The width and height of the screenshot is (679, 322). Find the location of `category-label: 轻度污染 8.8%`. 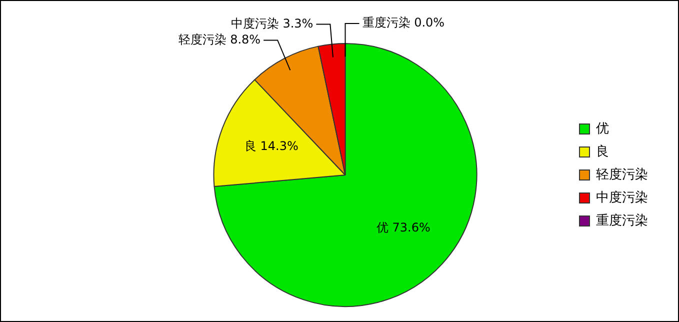

category-label: 轻度污染 8.8% is located at coordinates (219, 39).